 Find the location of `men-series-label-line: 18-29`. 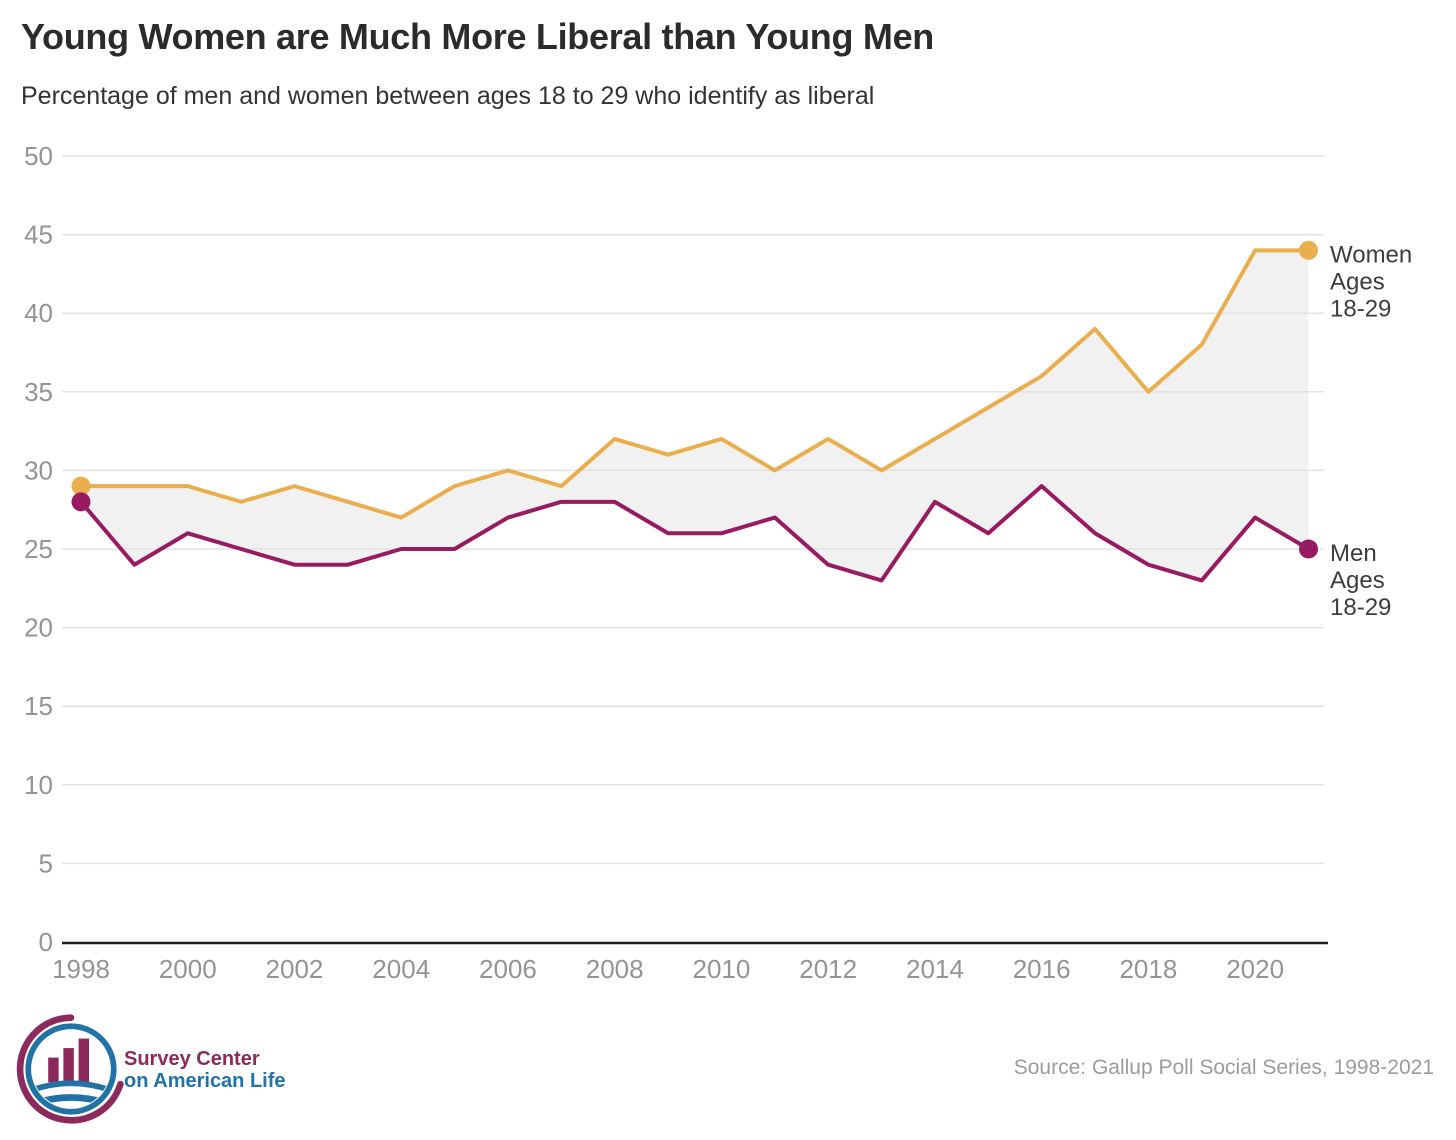

men-series-label-line: 18-29 is located at coordinates (1360, 607).